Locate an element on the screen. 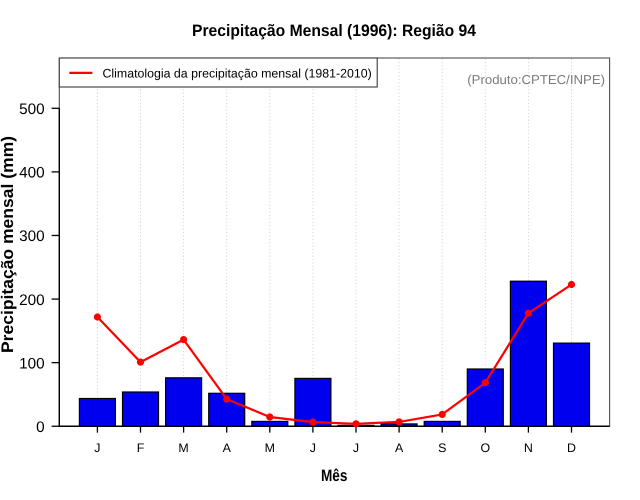 This screenshot has width=640, height=500. svg-text: F is located at coordinates (141, 448).